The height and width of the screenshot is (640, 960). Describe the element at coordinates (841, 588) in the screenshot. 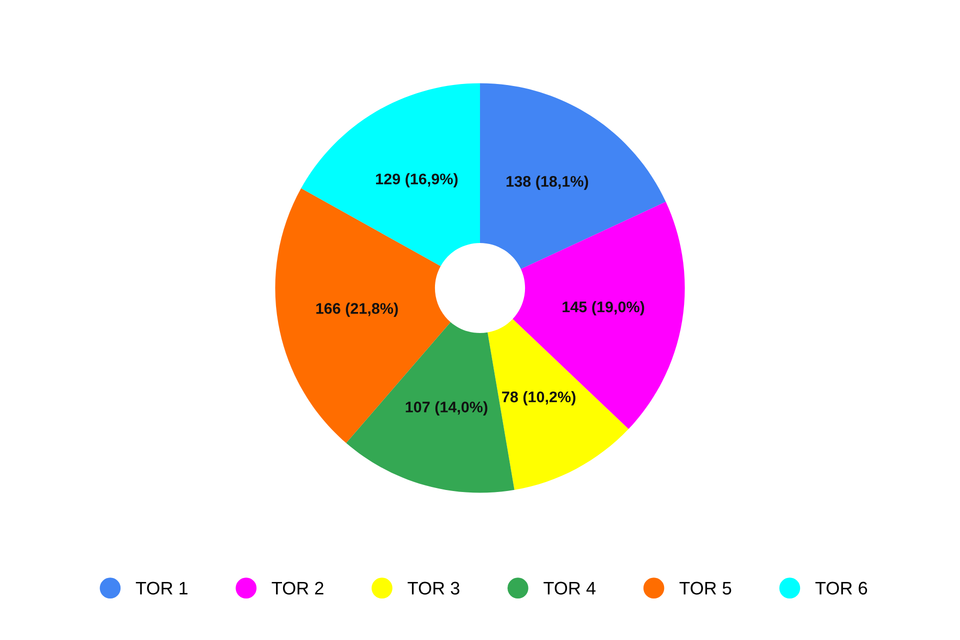

I see `legend-label: TOR 6` at that location.